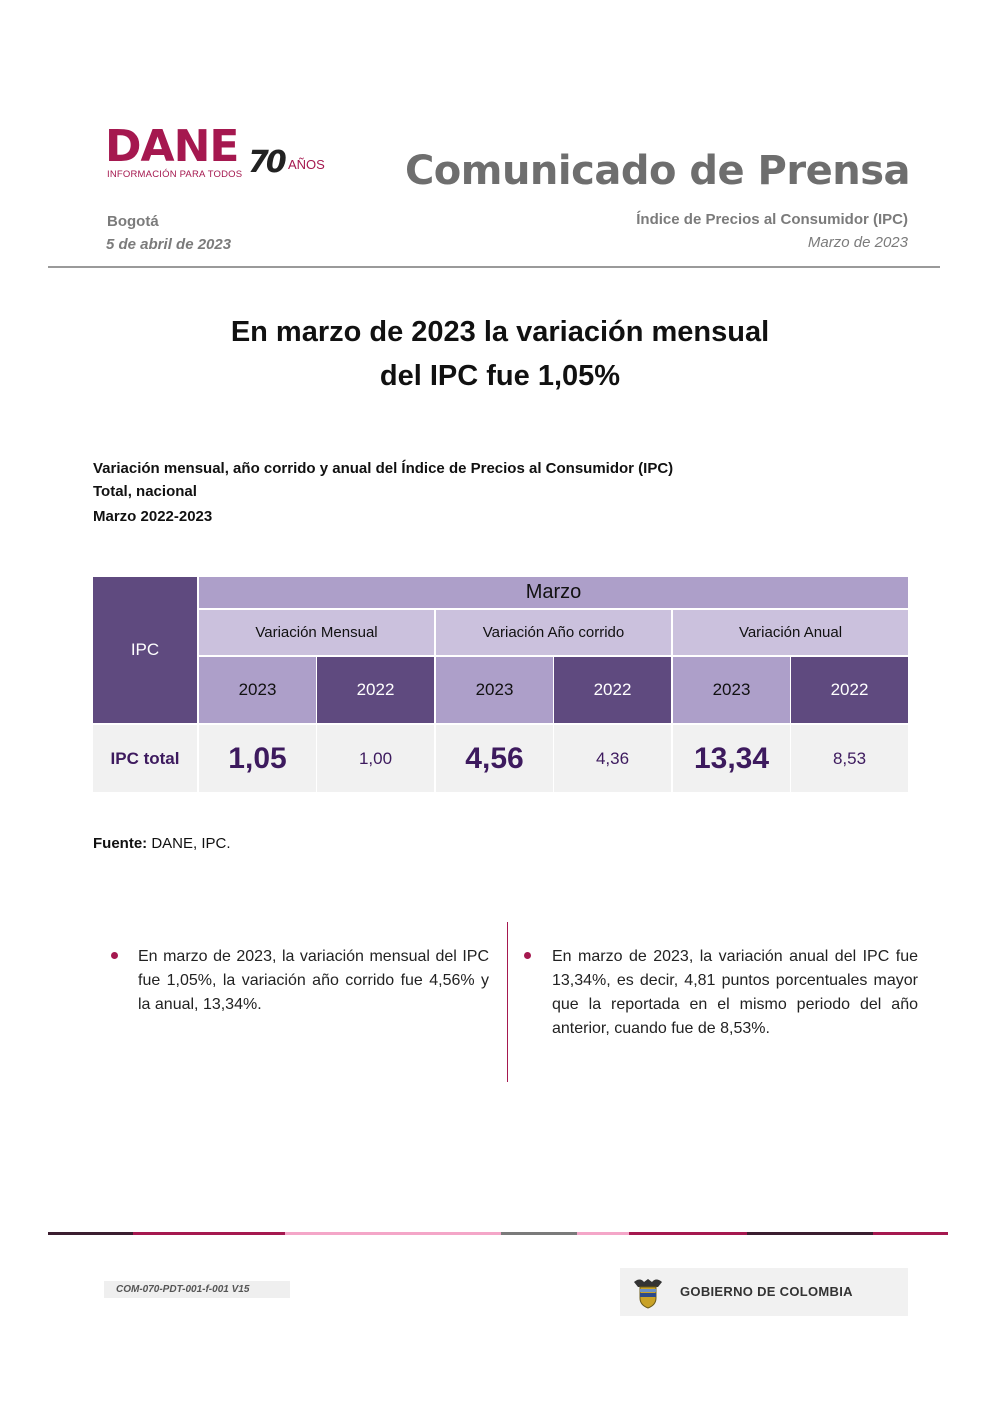 This screenshot has height=1415, width=1000. I want to click on document-title: Comunicado de Prensa, so click(657, 171).